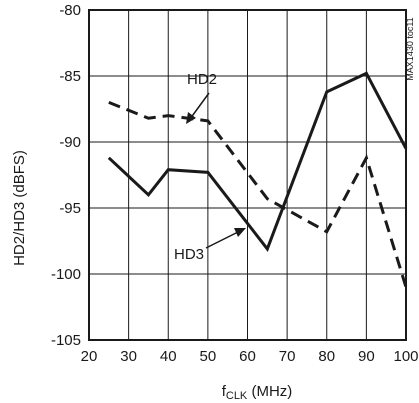 The width and height of the screenshot is (419, 403). Describe the element at coordinates (269, 391) in the screenshot. I see `x-axis-label-unit: (MHz)` at that location.